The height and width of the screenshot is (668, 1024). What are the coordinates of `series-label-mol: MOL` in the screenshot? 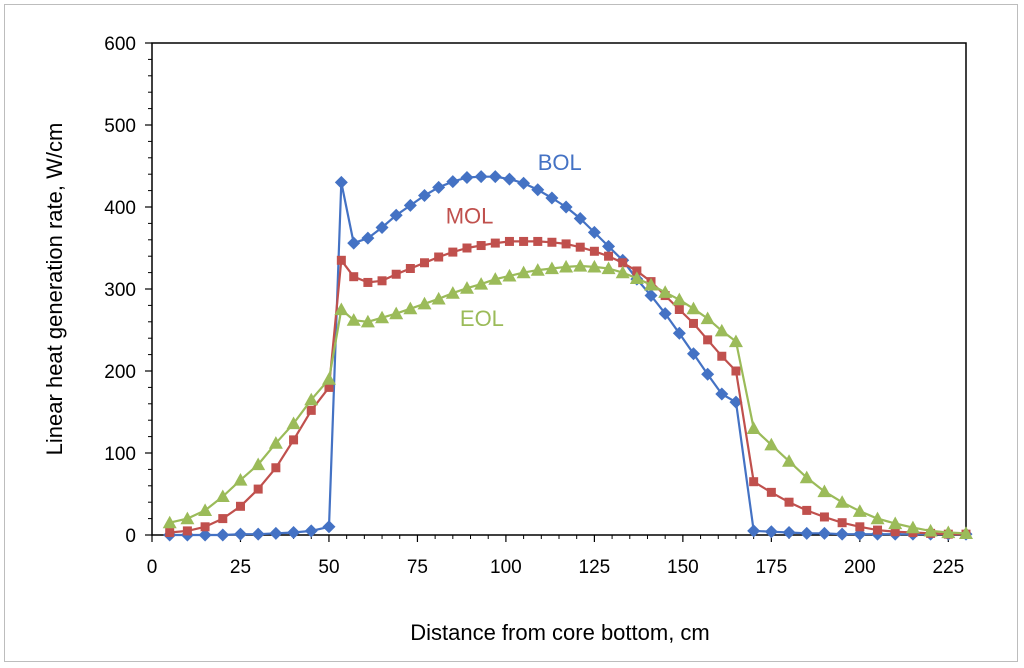 It's located at (470, 215).